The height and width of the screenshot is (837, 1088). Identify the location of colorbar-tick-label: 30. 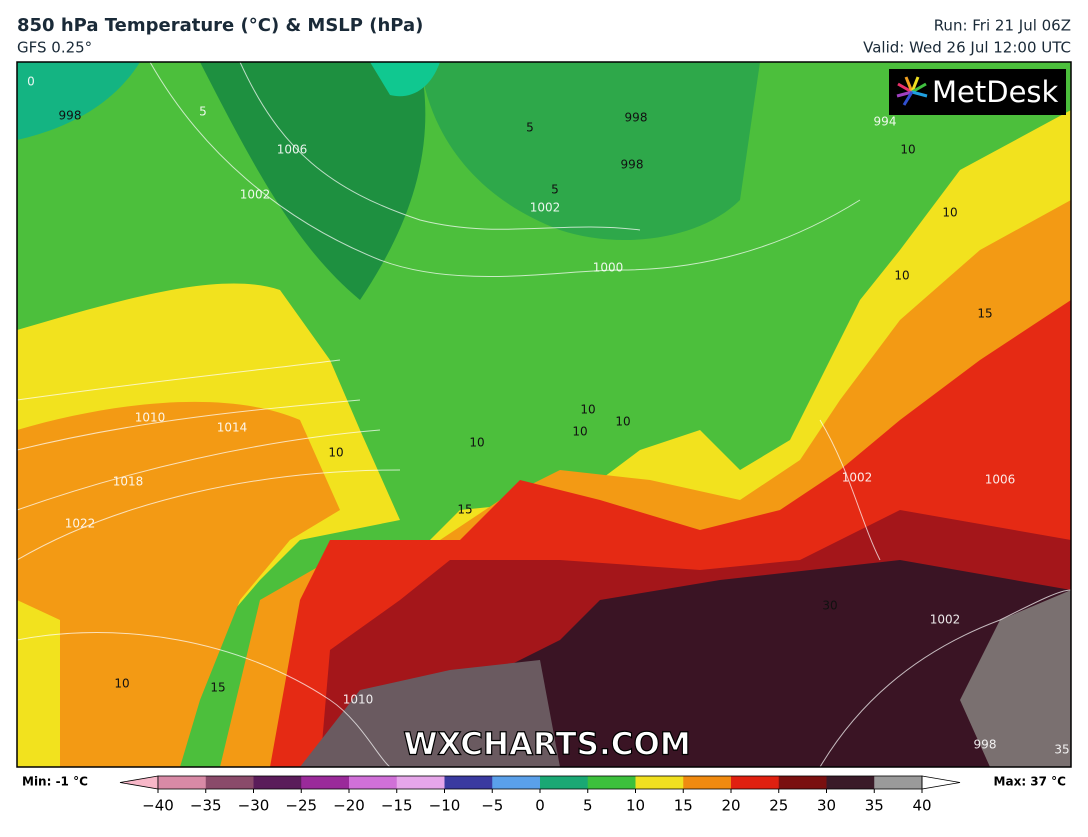
(826, 806).